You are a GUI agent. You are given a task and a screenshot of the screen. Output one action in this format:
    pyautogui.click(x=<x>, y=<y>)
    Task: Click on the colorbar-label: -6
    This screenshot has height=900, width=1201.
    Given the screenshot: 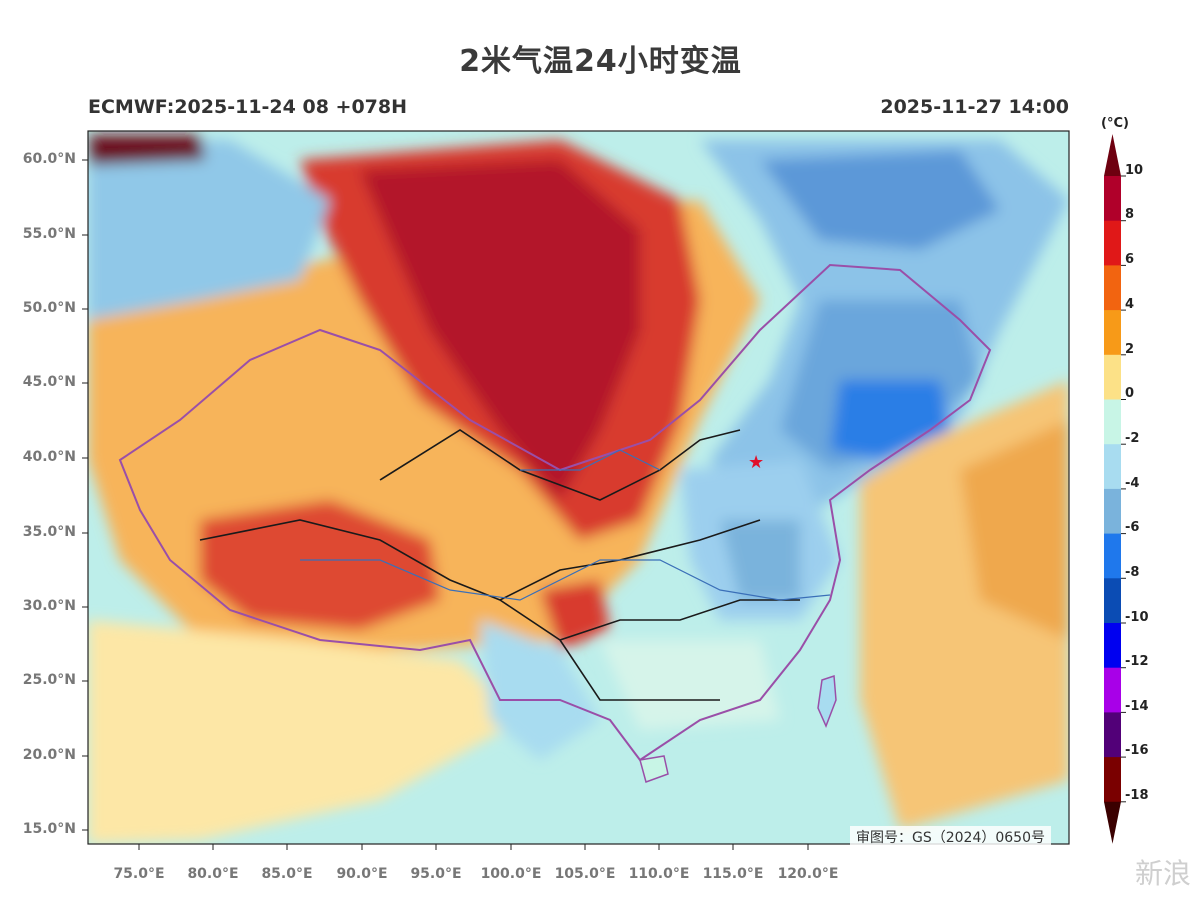 What is the action you would take?
    pyautogui.click(x=1132, y=527)
    